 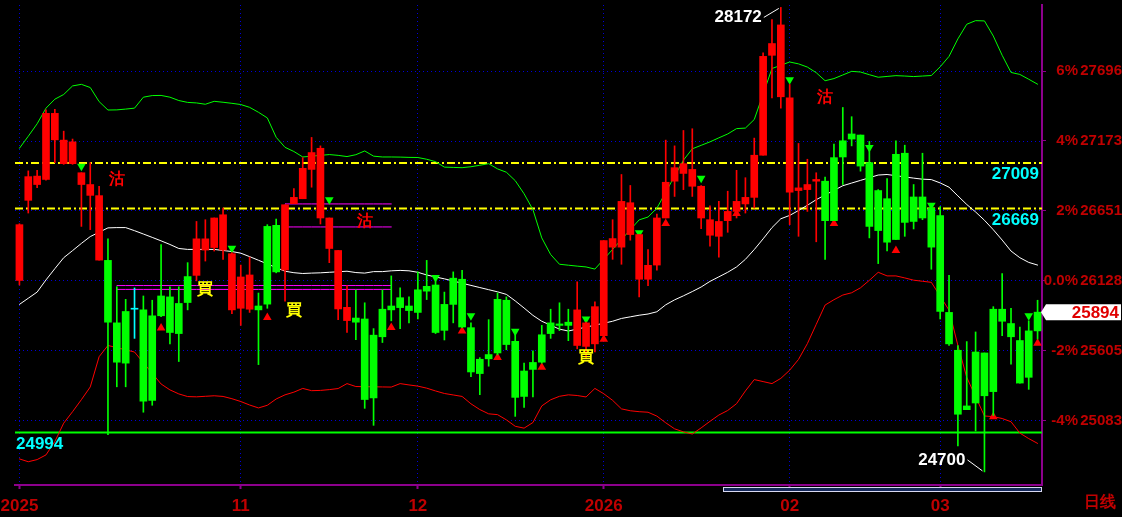 What do you see at coordinates (1101, 70) in the screenshot?
I see `y-tick-label: 27696` at bounding box center [1101, 70].